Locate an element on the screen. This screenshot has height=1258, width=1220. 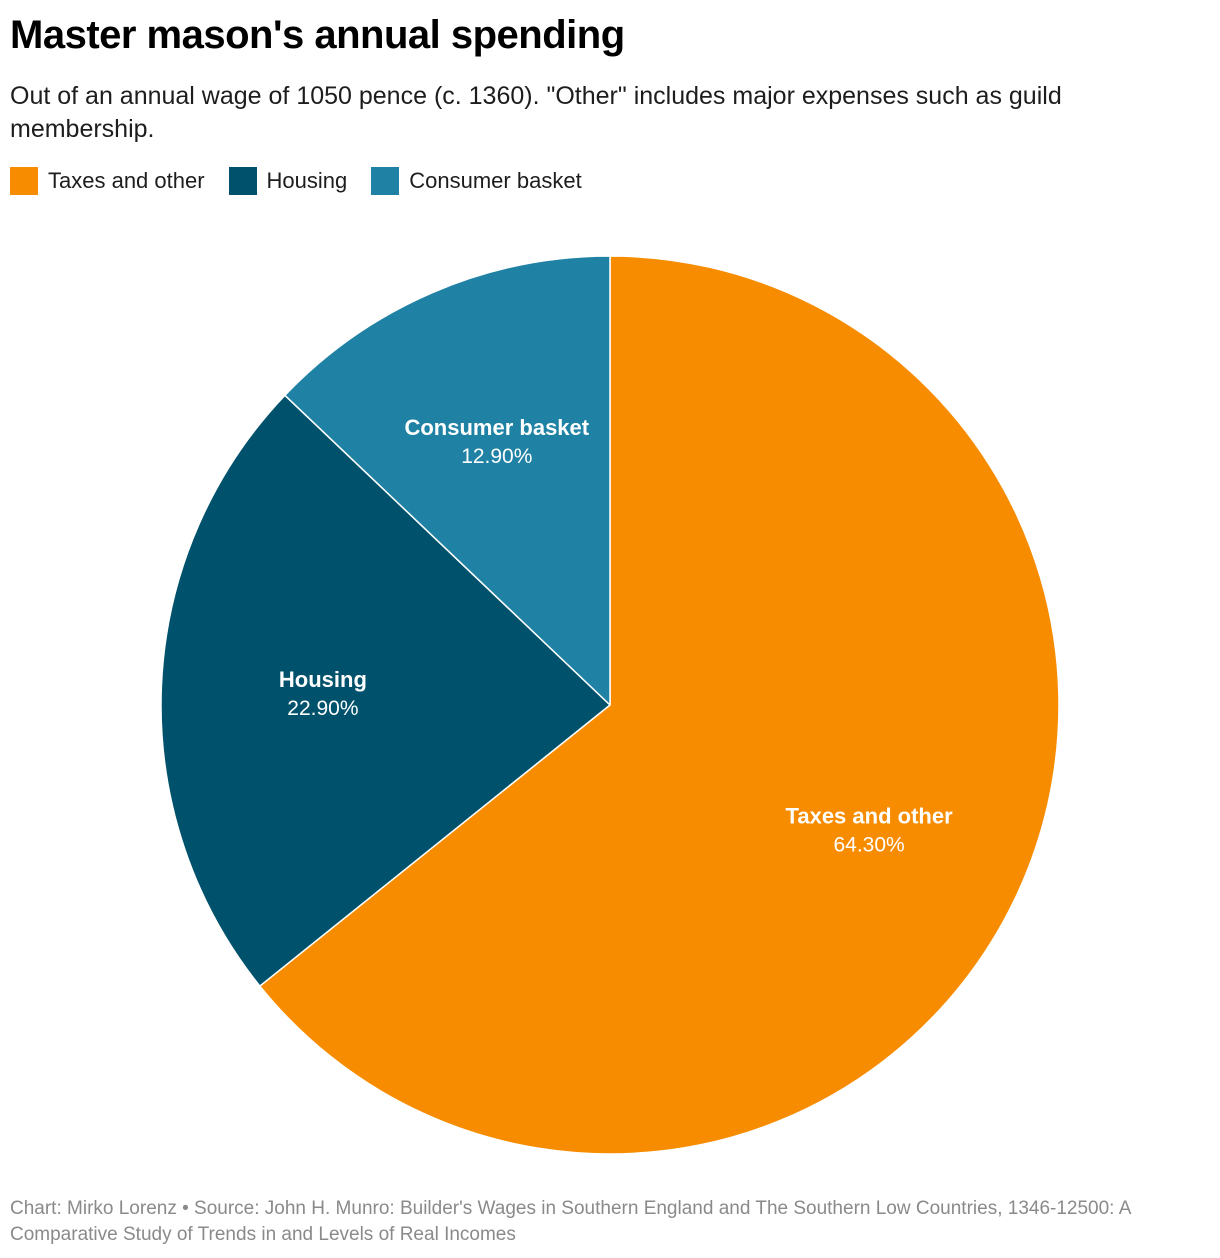
legend-item-consumer-basket: Consumer basket is located at coordinates (476, 181).